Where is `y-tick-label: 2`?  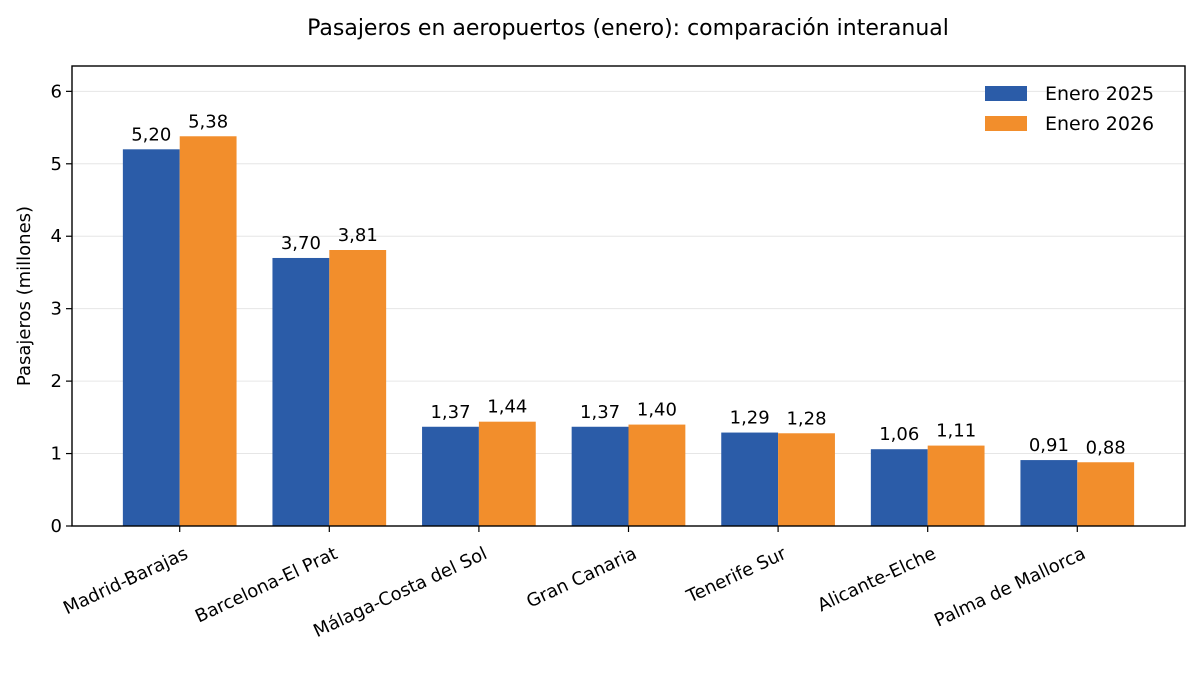 y-tick-label: 2 is located at coordinates (56, 381).